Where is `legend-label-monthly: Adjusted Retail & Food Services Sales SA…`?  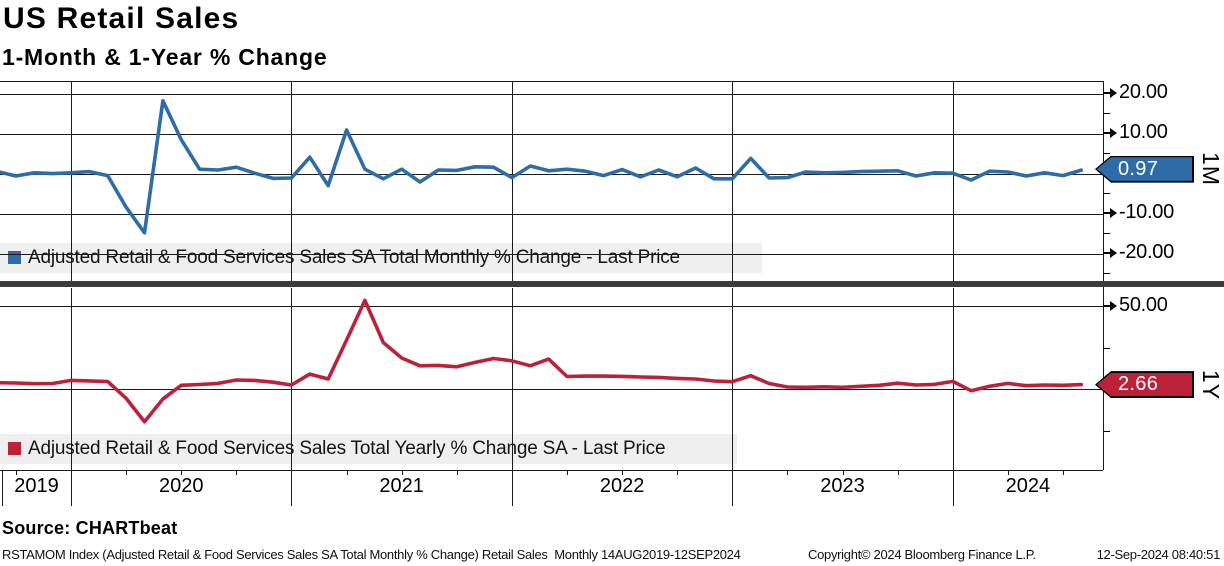 legend-label-monthly: Adjusted Retail & Food Services Sales SA… is located at coordinates (354, 257).